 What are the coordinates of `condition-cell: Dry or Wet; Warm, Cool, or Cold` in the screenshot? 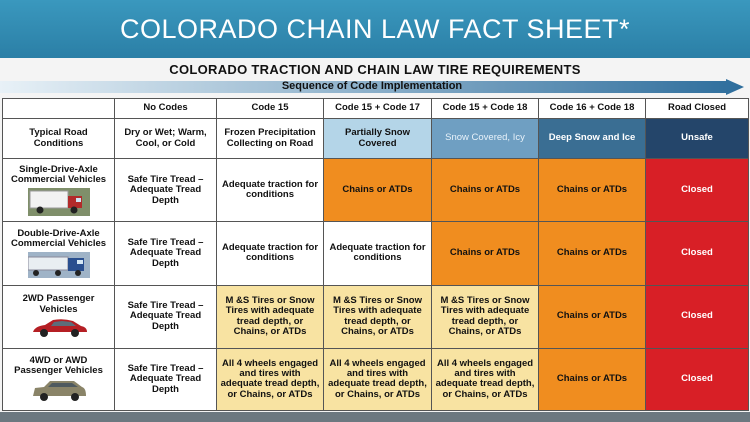 It's located at (165, 139).